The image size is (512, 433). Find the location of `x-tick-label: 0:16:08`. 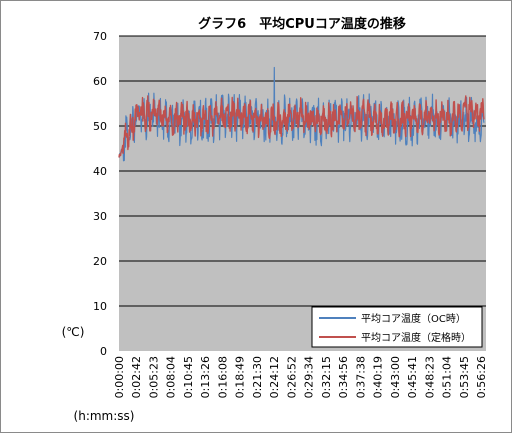

x-tick-label: 0:16:08 is located at coordinates (222, 377).